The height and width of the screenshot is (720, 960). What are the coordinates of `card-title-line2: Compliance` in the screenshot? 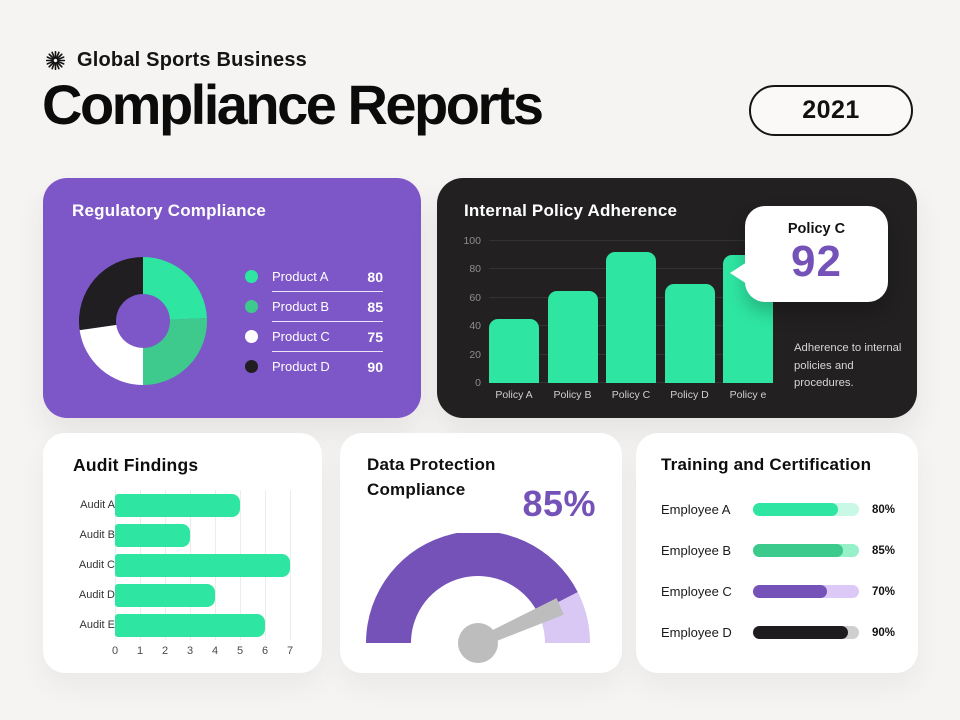 It's located at (416, 489).